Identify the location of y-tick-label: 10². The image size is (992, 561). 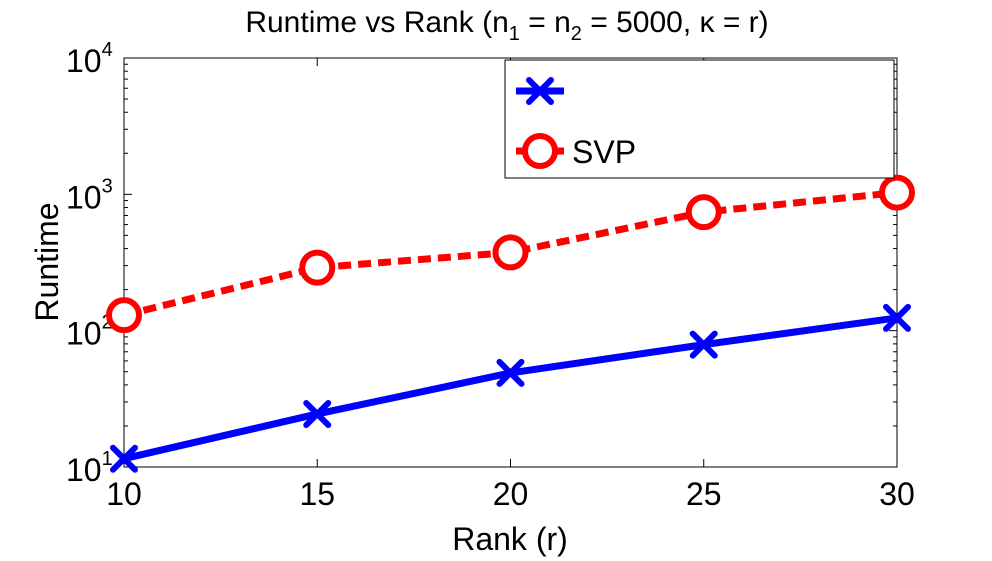
(89, 332).